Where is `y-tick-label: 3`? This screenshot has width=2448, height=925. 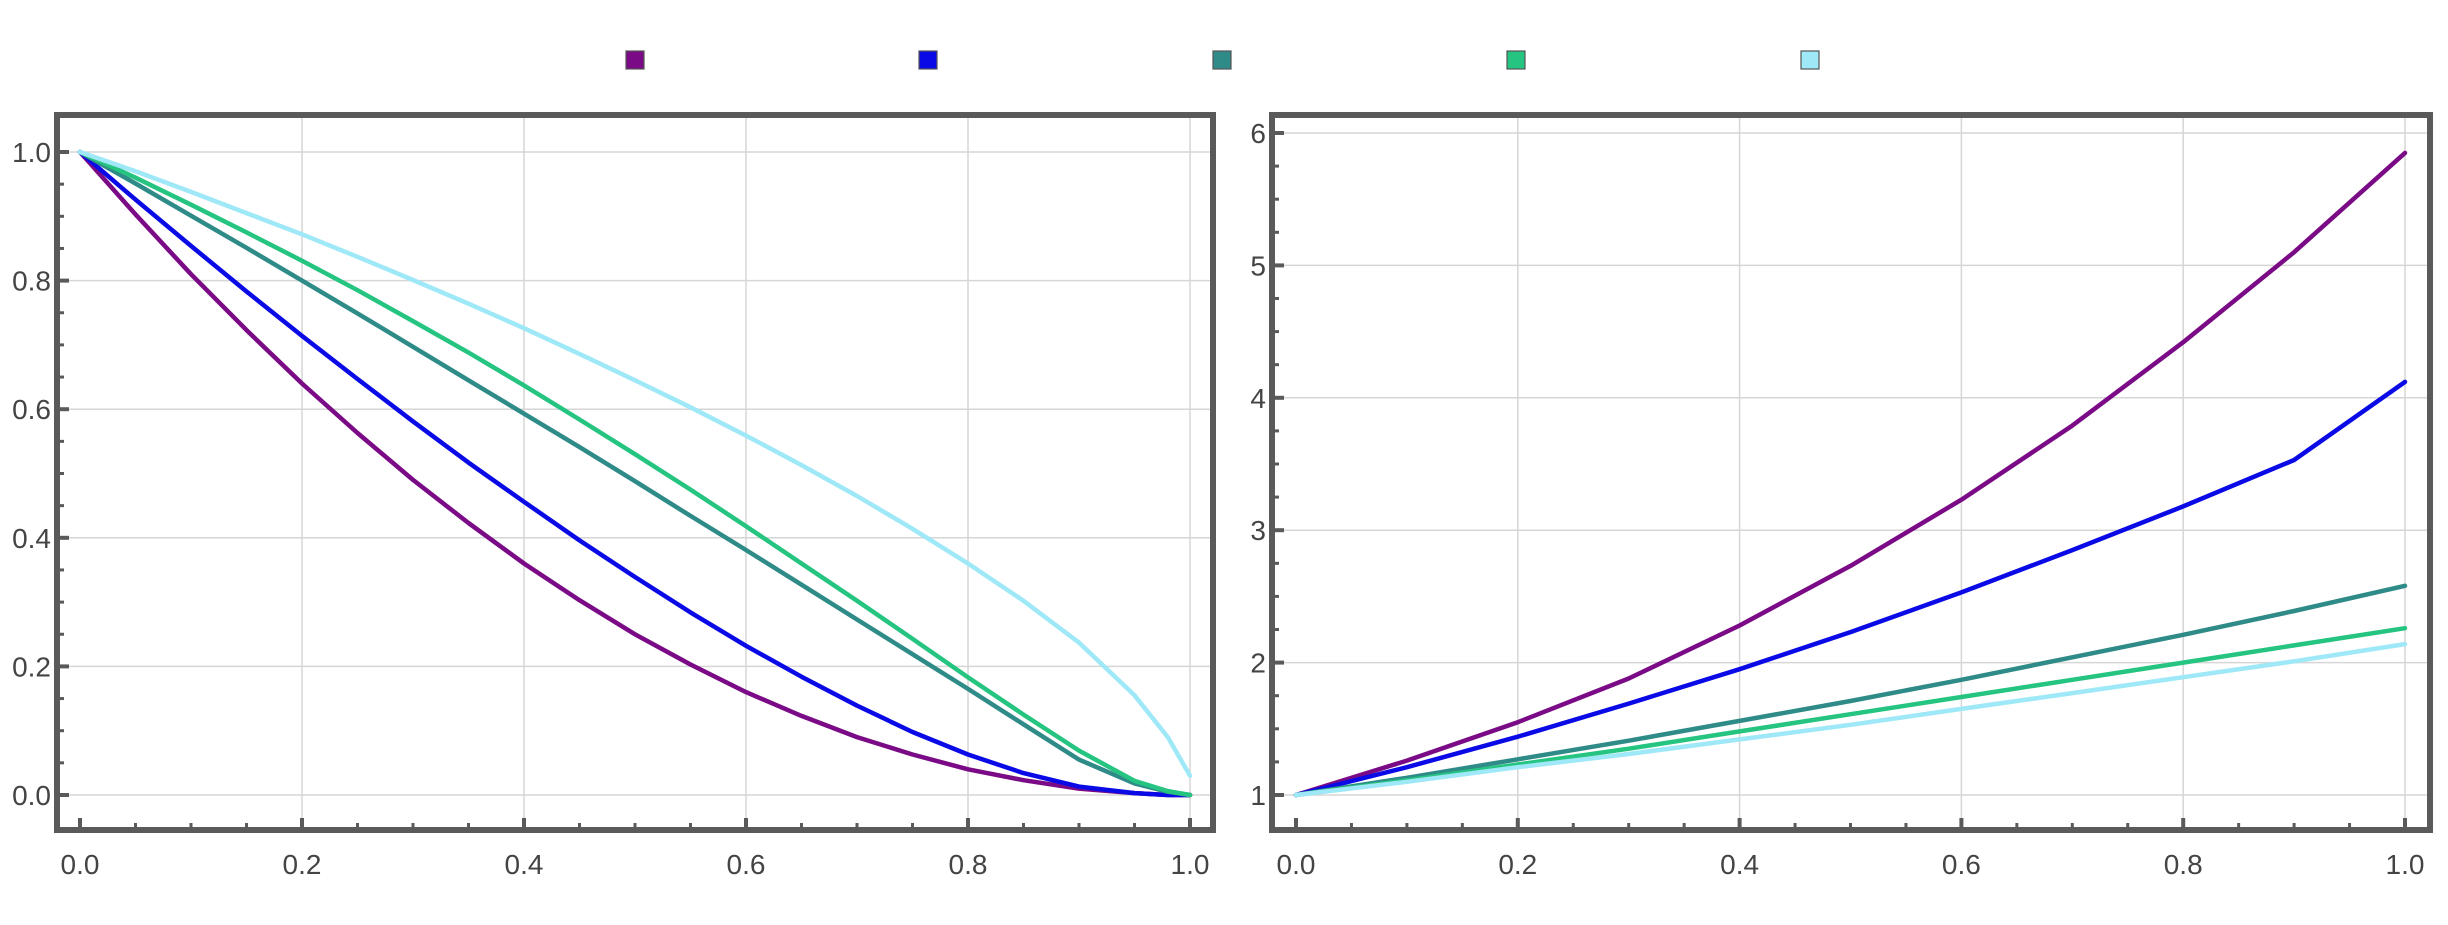 y-tick-label: 3 is located at coordinates (1258, 530).